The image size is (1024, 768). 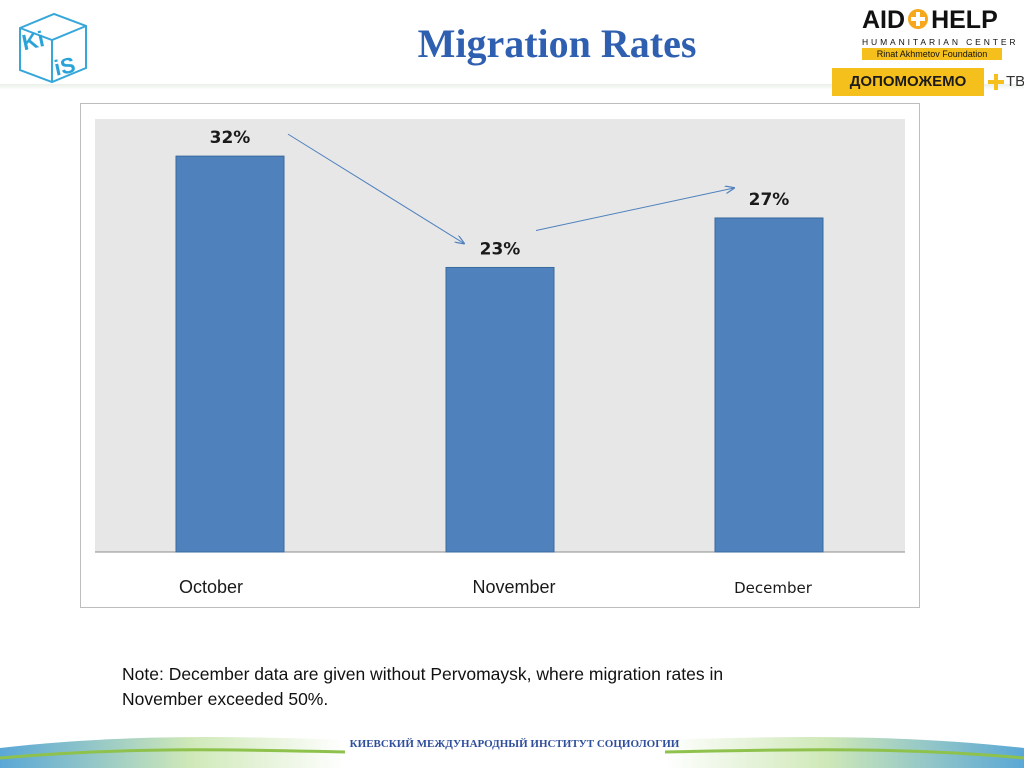 What do you see at coordinates (908, 82) in the screenshot?
I see `tv-badge-text: ДОПОМОЖЕМО` at bounding box center [908, 82].